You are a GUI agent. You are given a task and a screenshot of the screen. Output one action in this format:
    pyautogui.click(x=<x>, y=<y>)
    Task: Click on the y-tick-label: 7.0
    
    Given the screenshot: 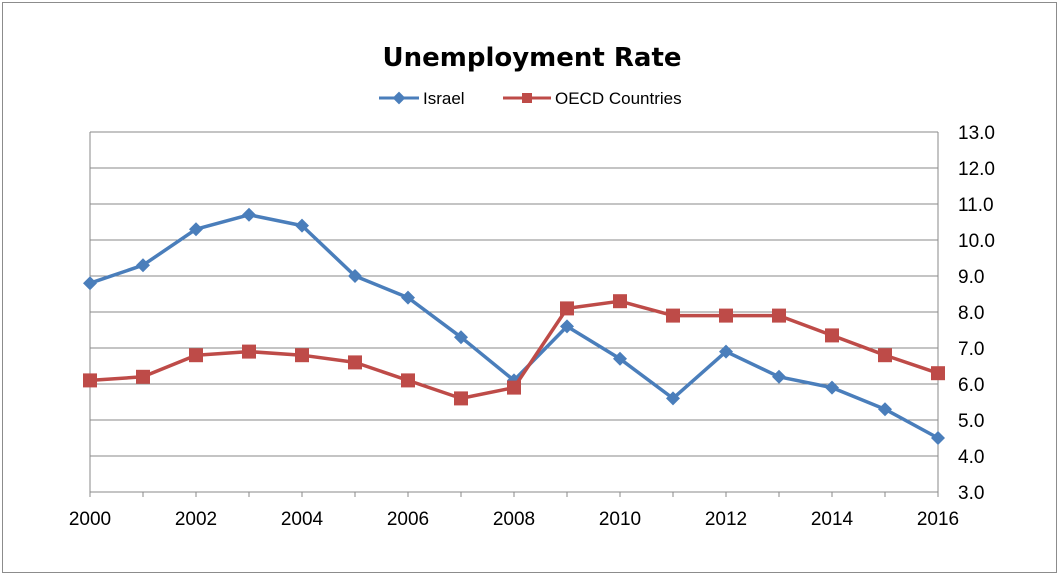 What is the action you would take?
    pyautogui.click(x=971, y=349)
    